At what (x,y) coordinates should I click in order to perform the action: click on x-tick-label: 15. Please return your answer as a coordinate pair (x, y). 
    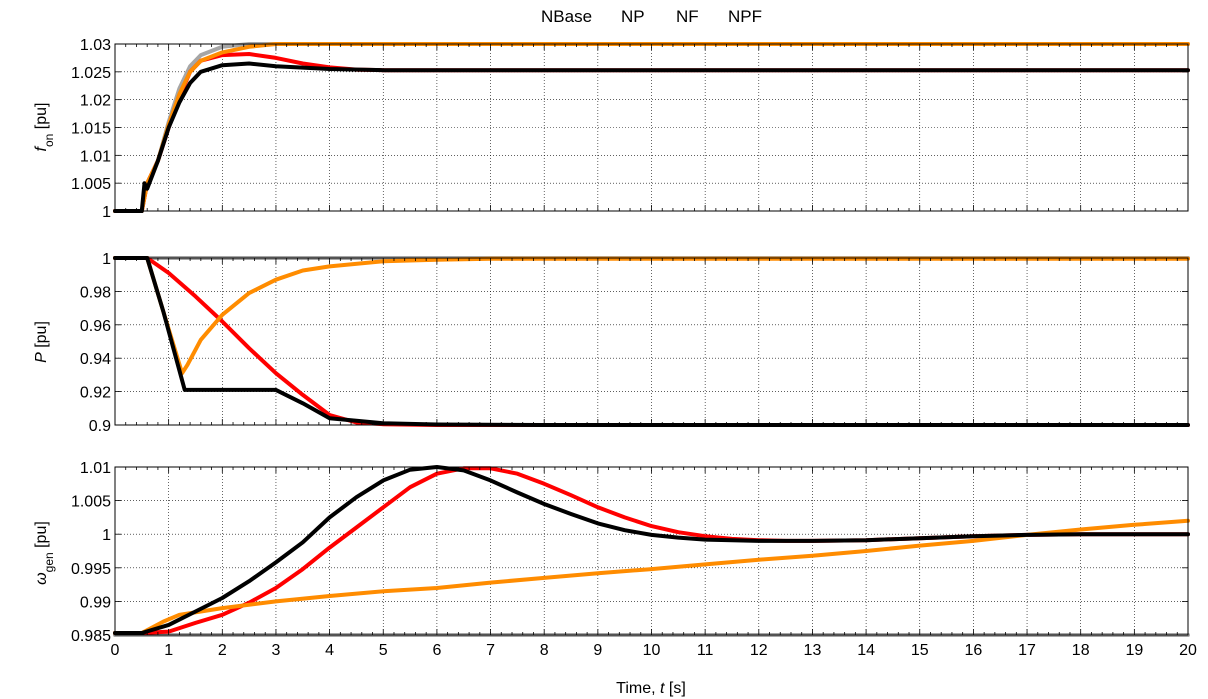
    Looking at the image, I should click on (920, 650).